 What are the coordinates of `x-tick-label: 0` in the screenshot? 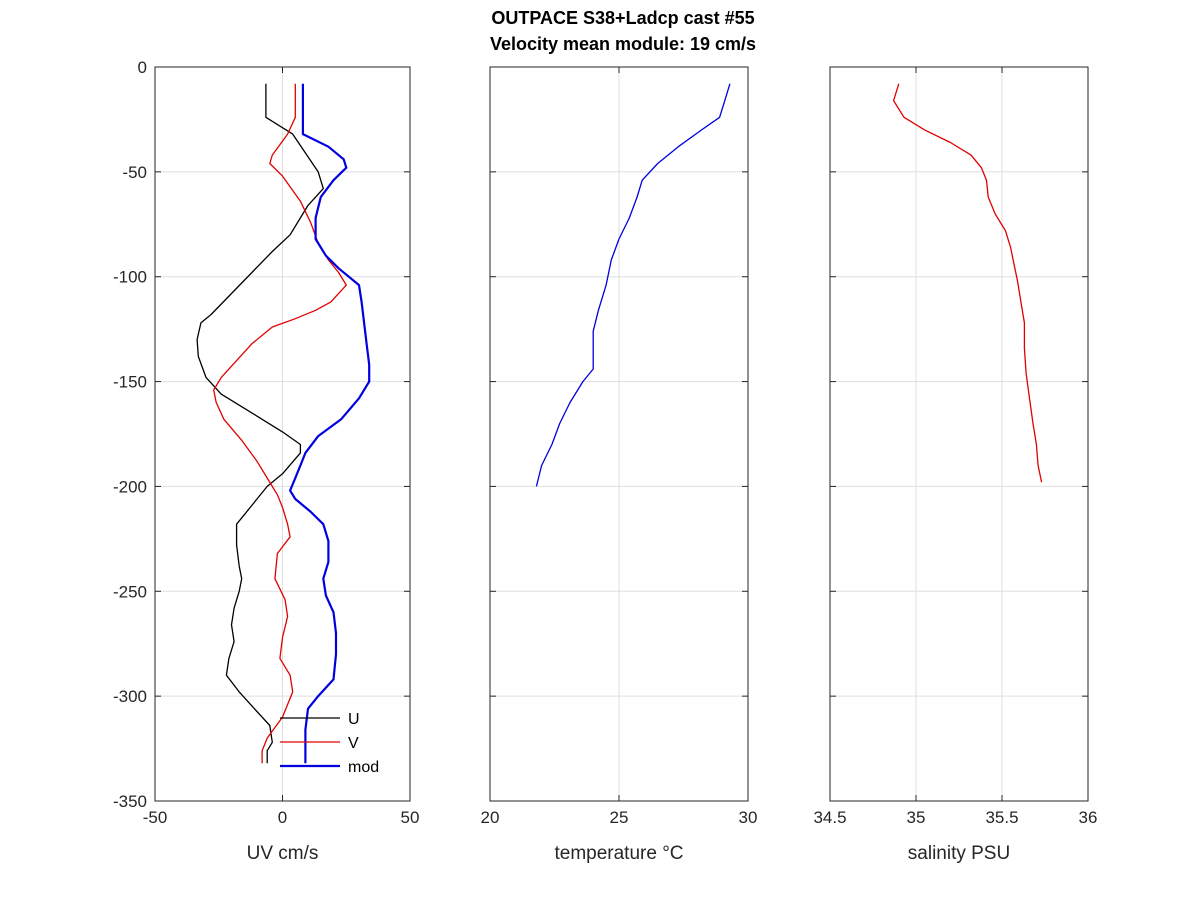 It's located at (282, 817).